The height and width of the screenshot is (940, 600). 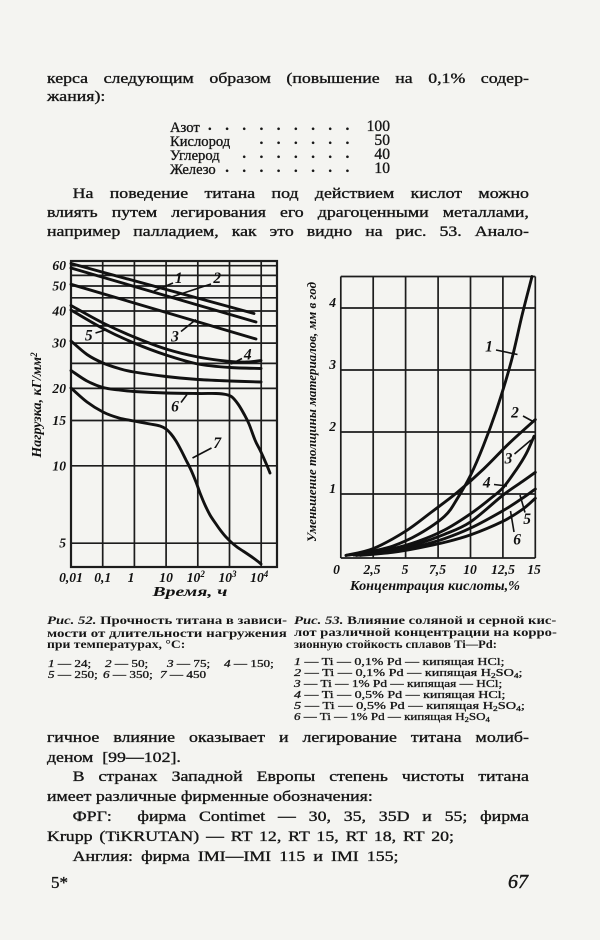 I want to click on svg-text: 12,5, so click(x=503, y=569).